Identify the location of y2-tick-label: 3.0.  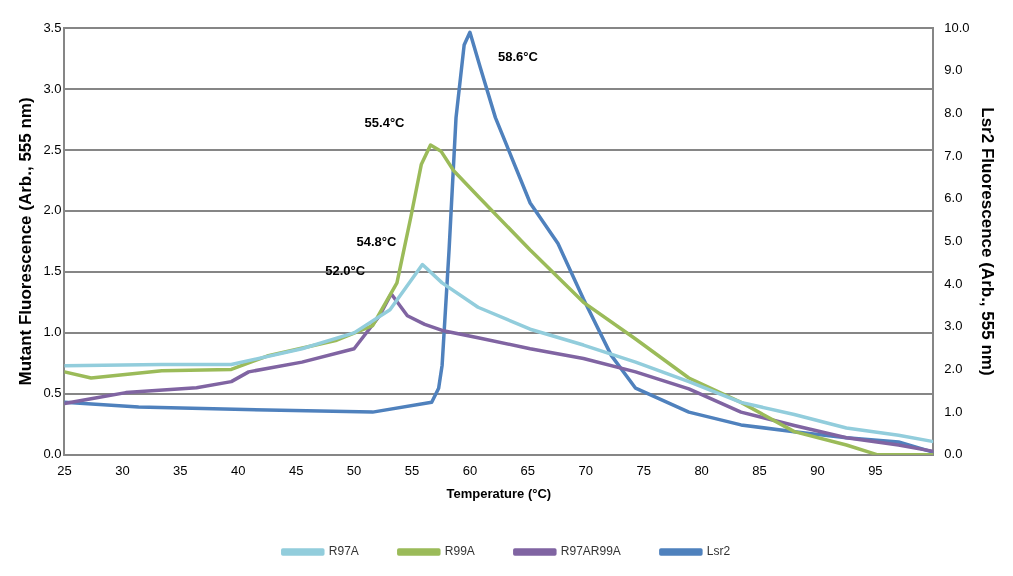
(953, 326).